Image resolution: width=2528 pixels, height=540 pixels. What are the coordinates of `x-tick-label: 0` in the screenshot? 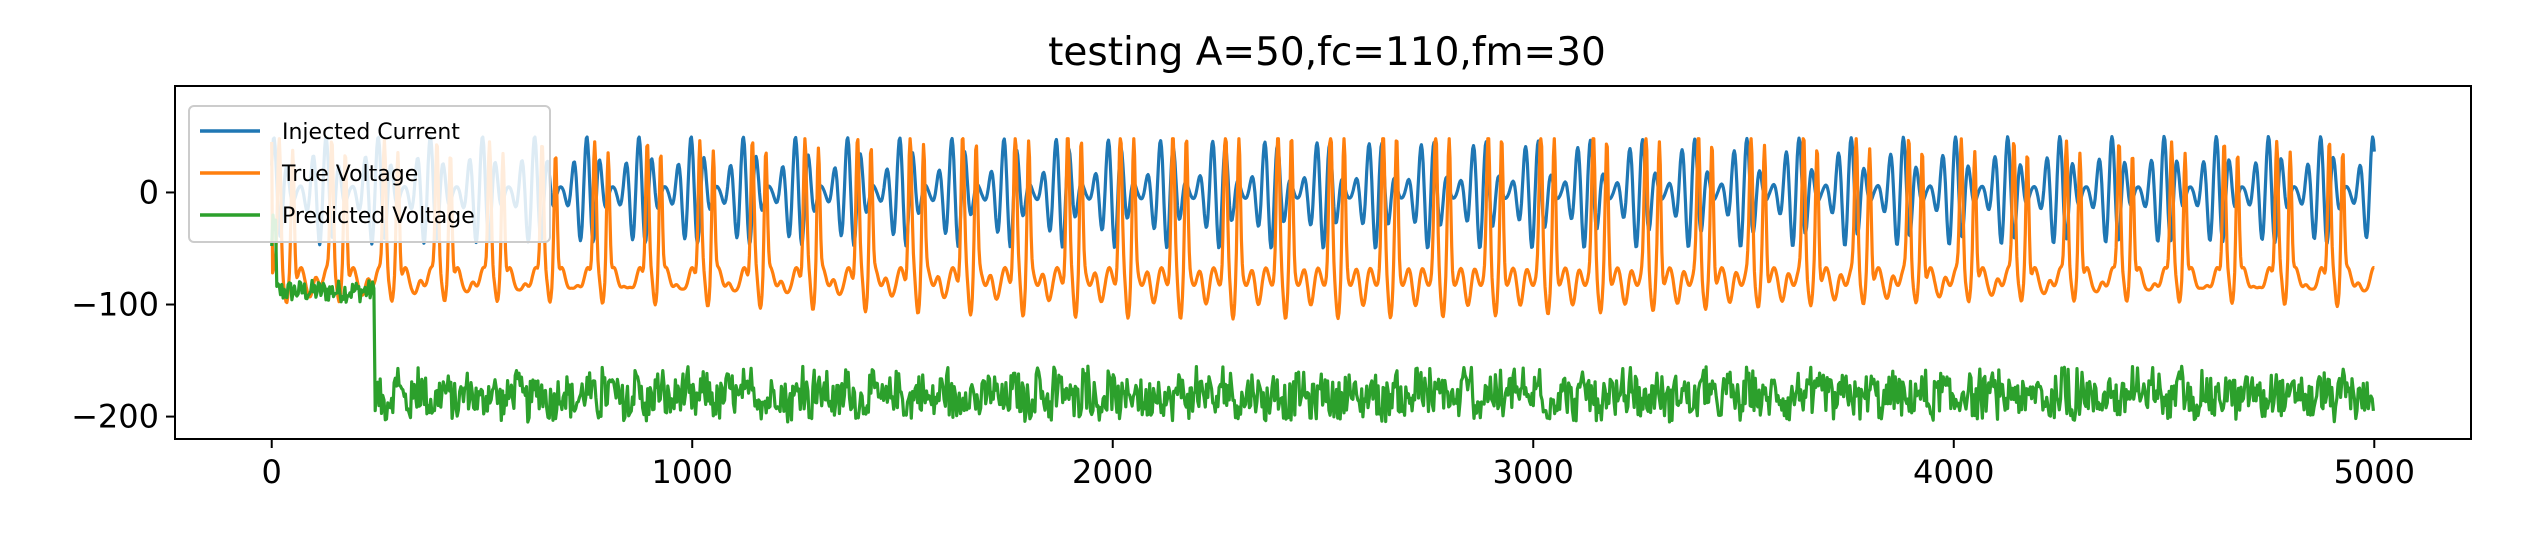 It's located at (272, 472).